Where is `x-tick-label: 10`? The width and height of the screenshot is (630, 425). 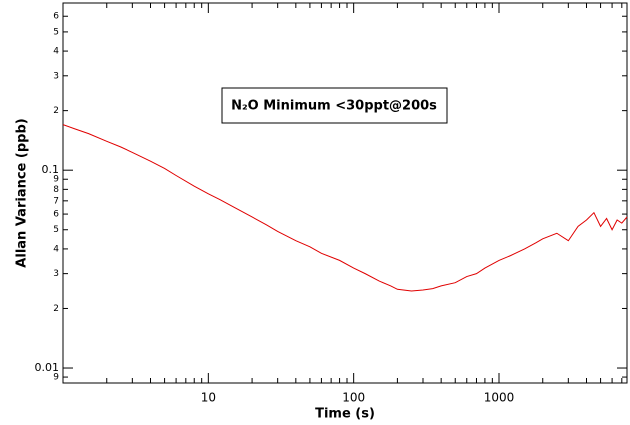
x-tick-label: 10 is located at coordinates (208, 398).